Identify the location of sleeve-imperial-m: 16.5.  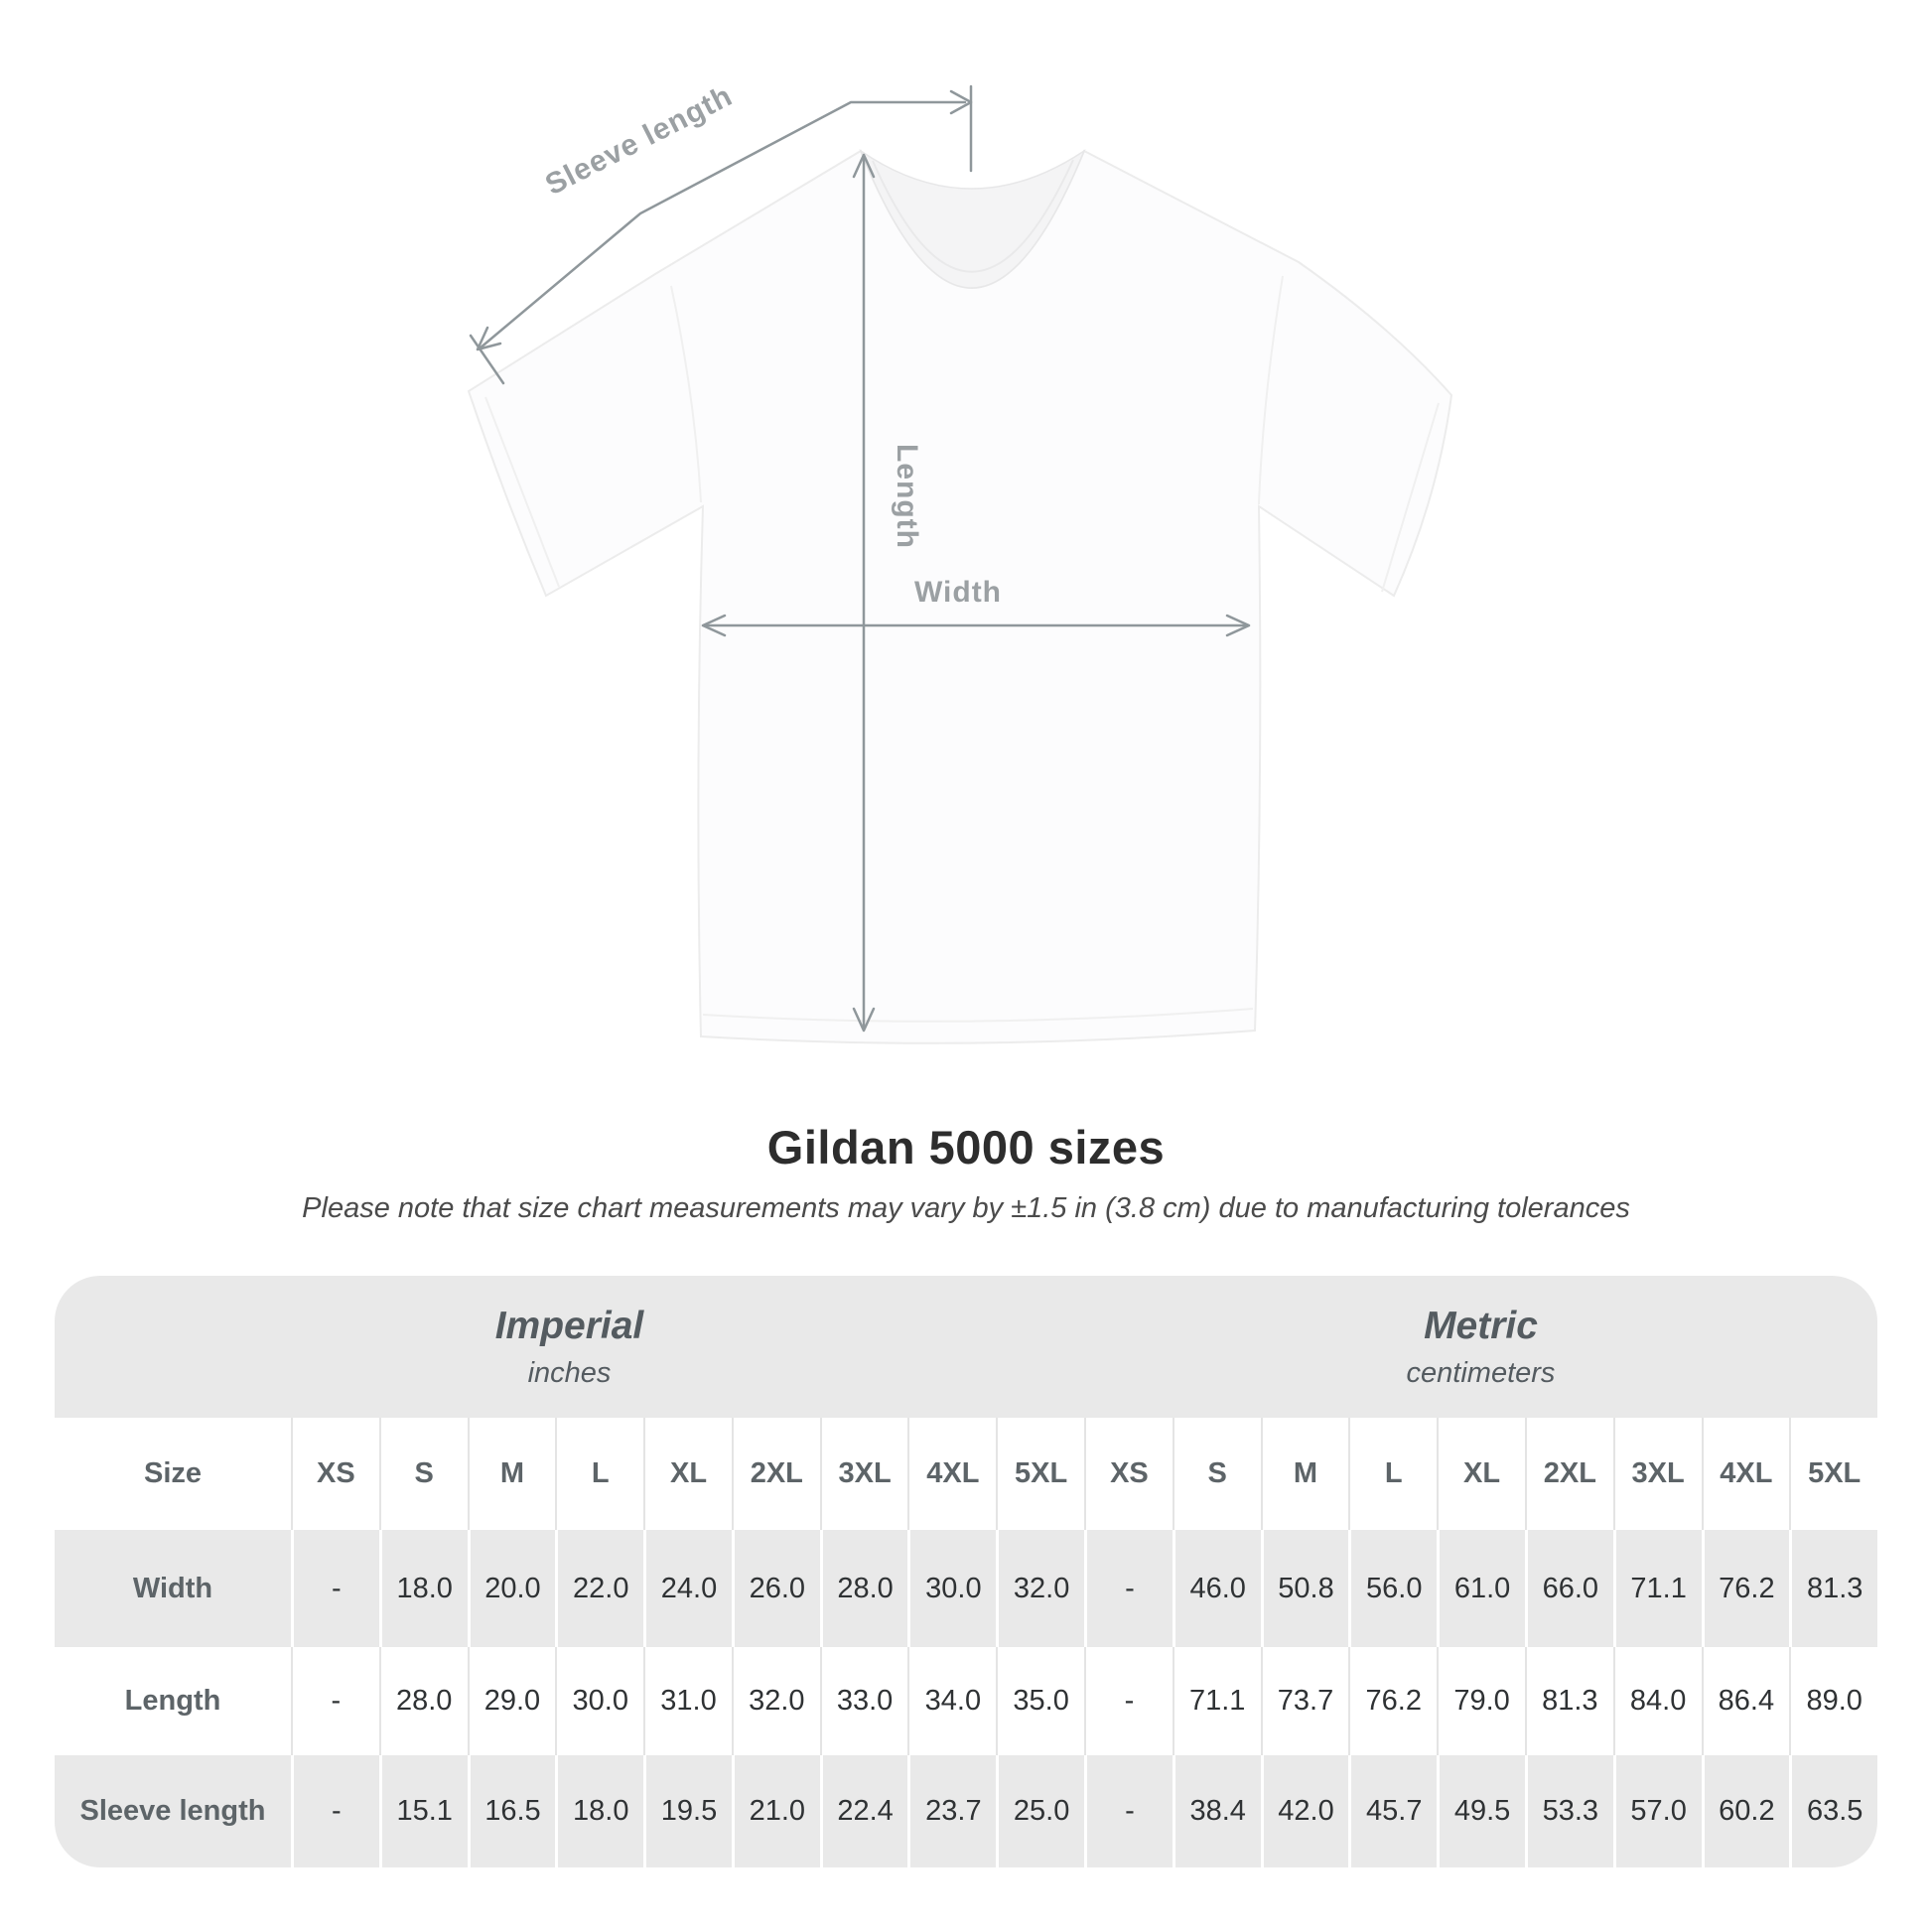
(512, 1811).